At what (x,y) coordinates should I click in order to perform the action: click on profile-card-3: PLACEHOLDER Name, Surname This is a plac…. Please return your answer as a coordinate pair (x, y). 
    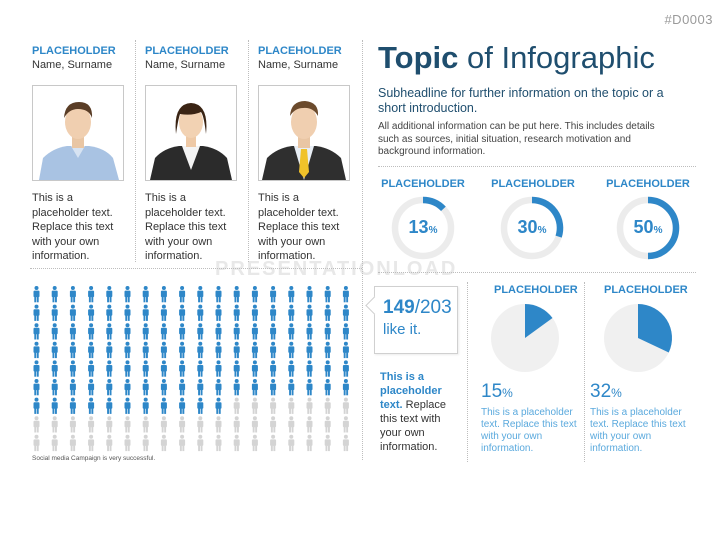
    Looking at the image, I should click on (308, 153).